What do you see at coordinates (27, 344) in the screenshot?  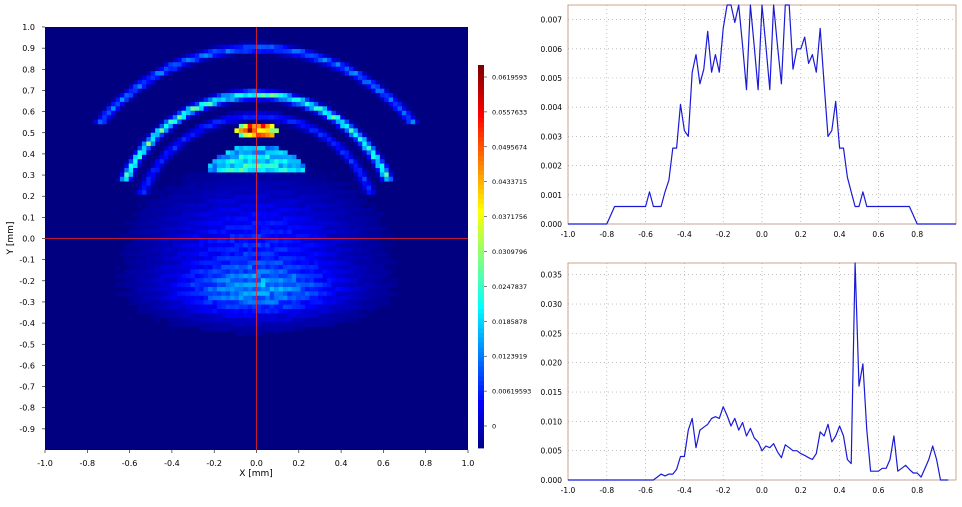 I see `heatmap-y-tick-label: -0.5` at bounding box center [27, 344].